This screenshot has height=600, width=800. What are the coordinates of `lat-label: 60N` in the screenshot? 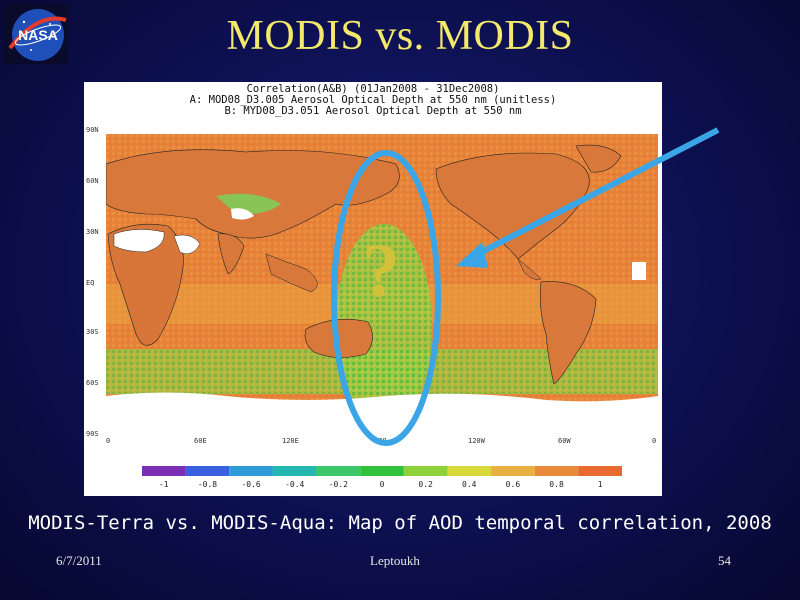 It's located at (92, 181).